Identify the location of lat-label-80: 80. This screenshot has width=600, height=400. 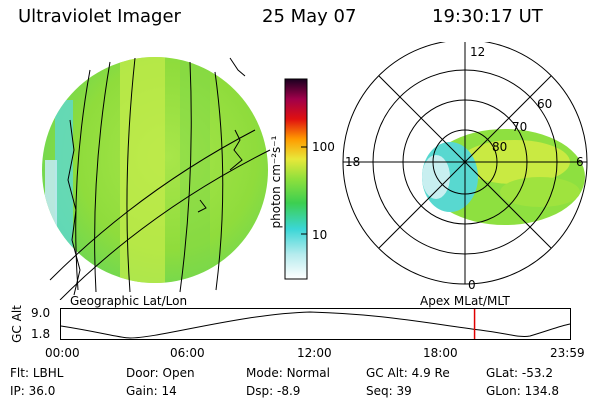
(500, 147).